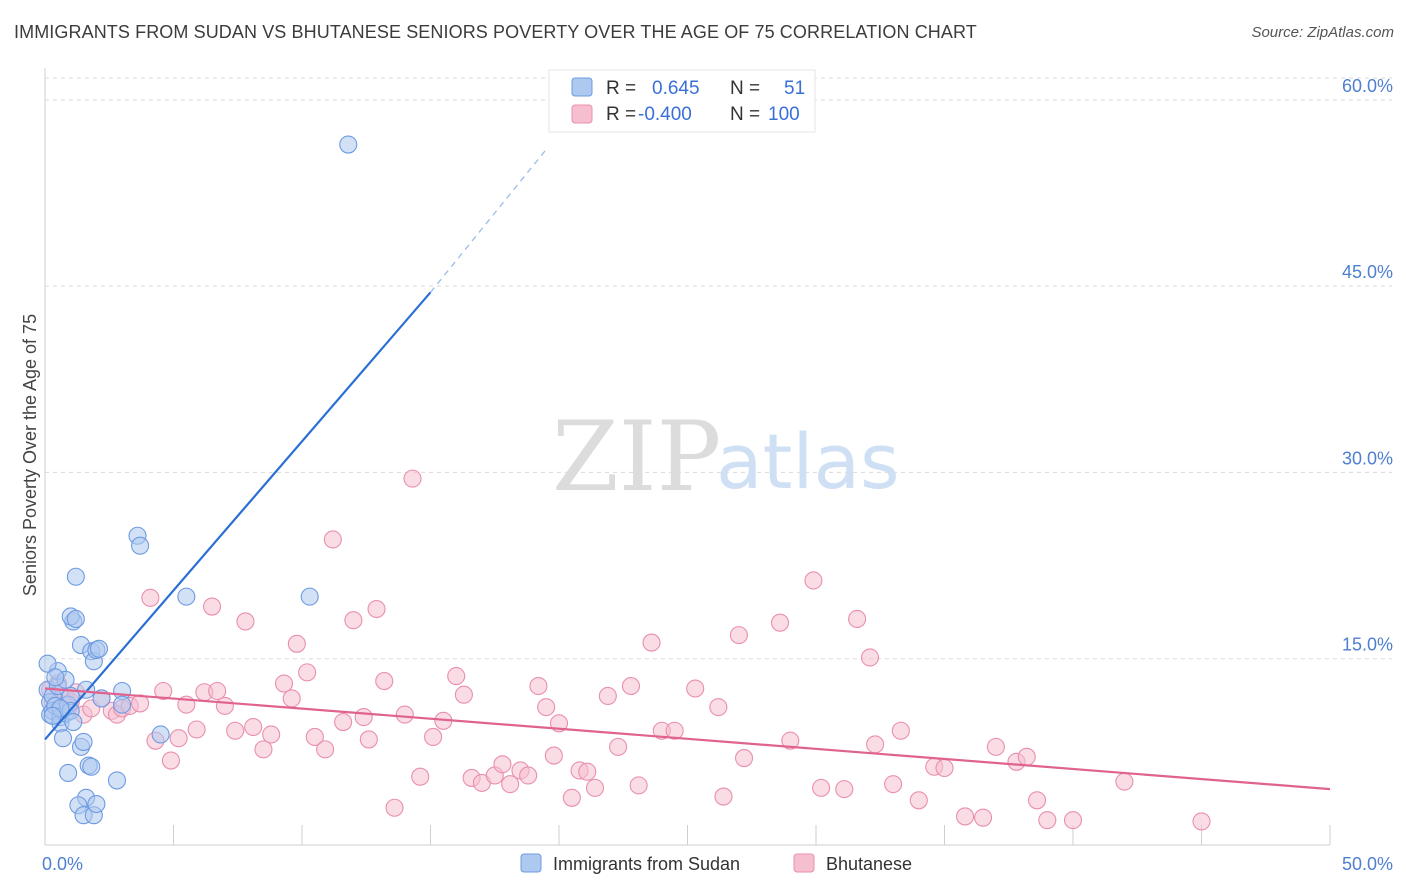 The width and height of the screenshot is (1406, 892). I want to click on series-legend: Immigrants from Sudan Bhutanese, so click(716, 863).